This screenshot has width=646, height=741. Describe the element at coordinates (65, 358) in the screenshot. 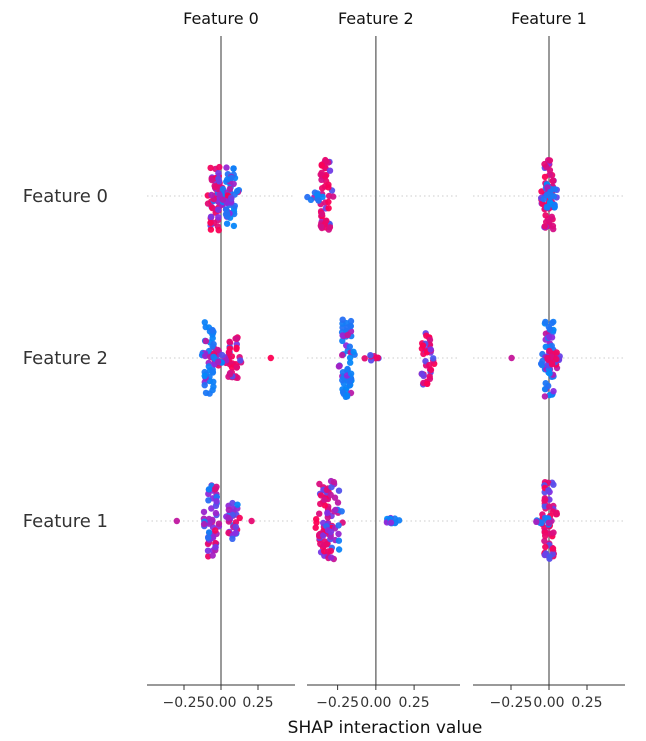

I see `row-label: Feature 2` at that location.